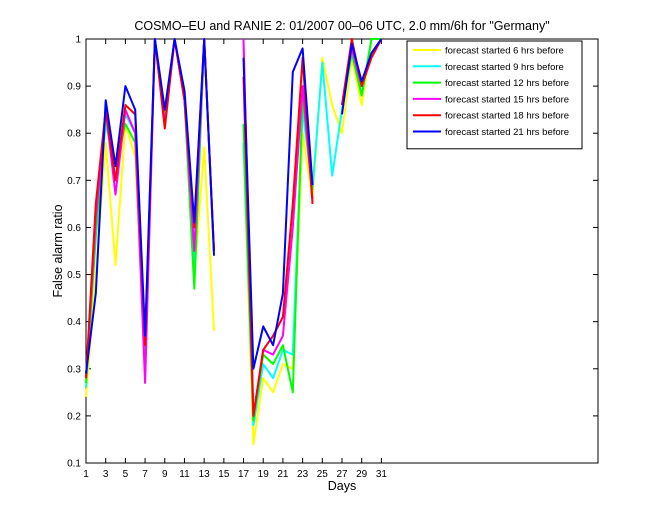 The height and width of the screenshot is (520, 660). I want to click on legend-entry: forecast started 12 hrs before, so click(507, 83).